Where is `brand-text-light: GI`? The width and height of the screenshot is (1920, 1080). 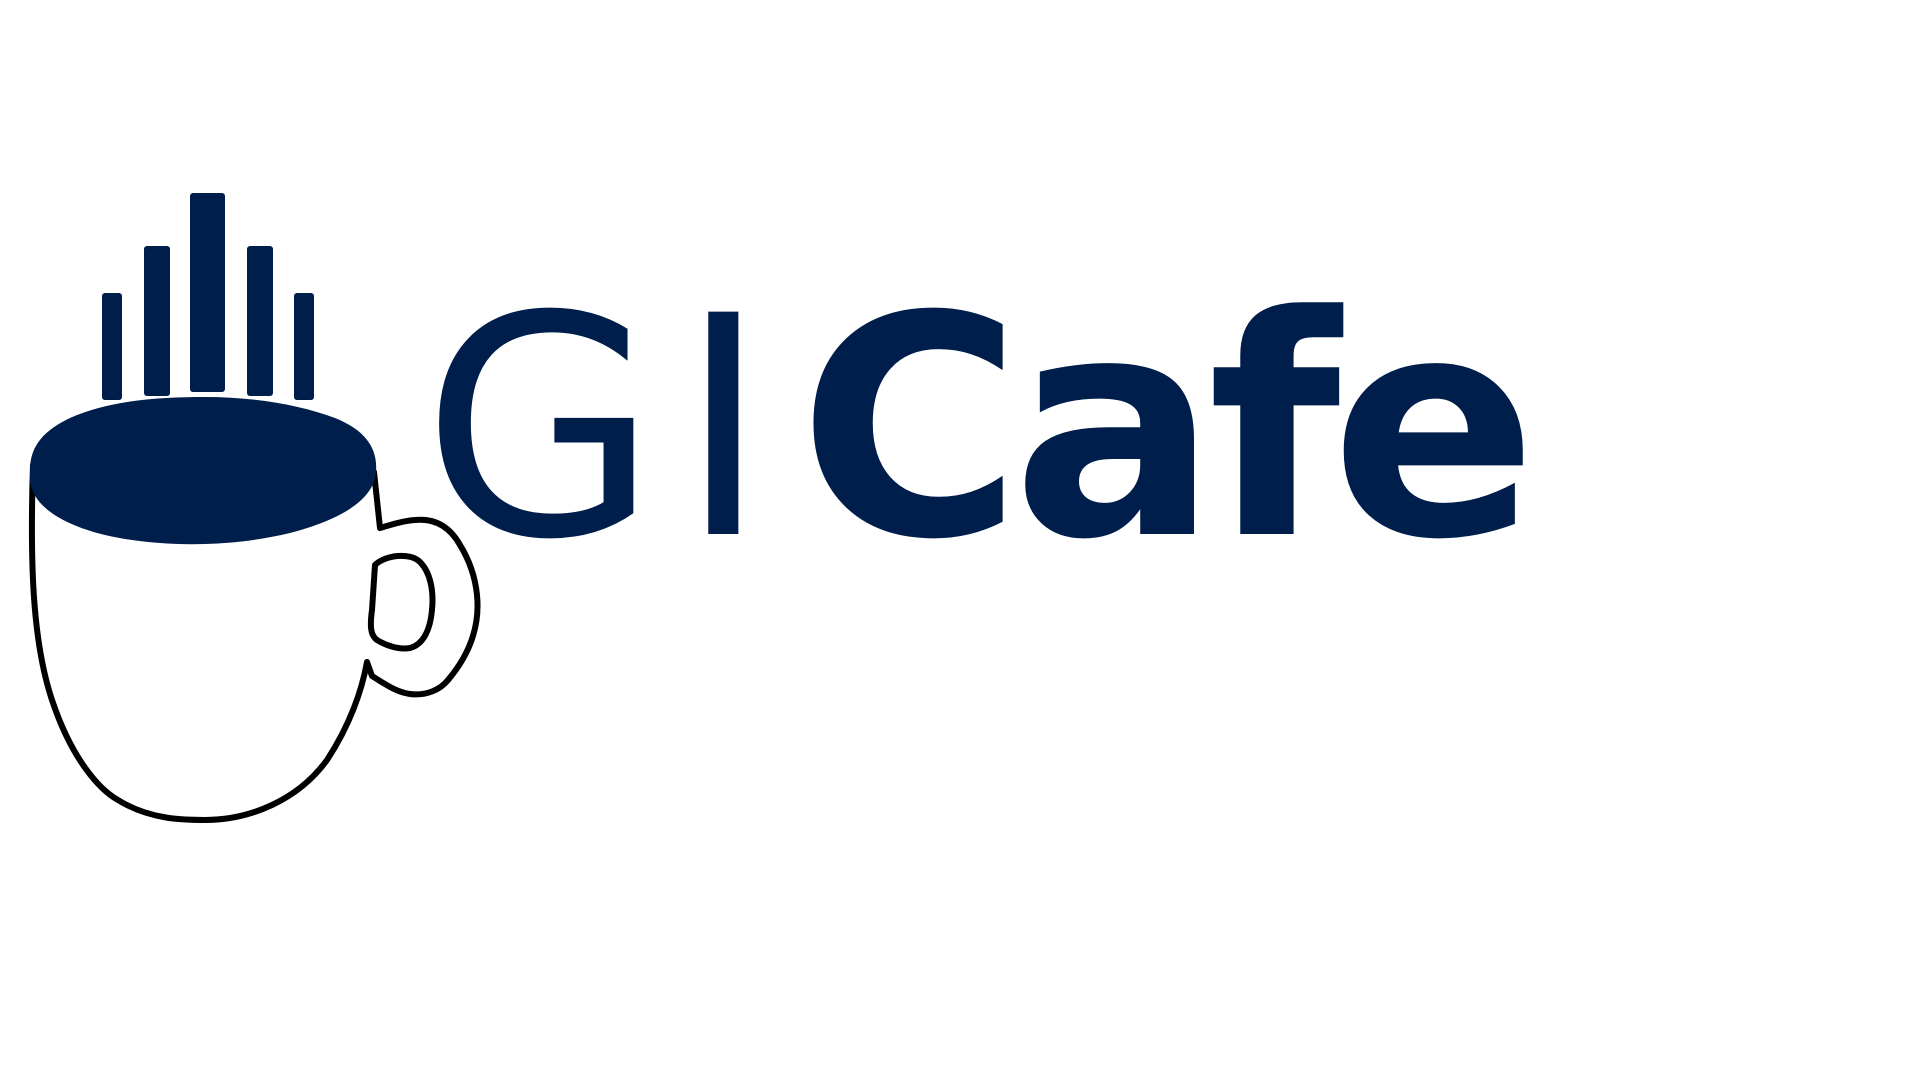 brand-text-light: GI is located at coordinates (605, 428).